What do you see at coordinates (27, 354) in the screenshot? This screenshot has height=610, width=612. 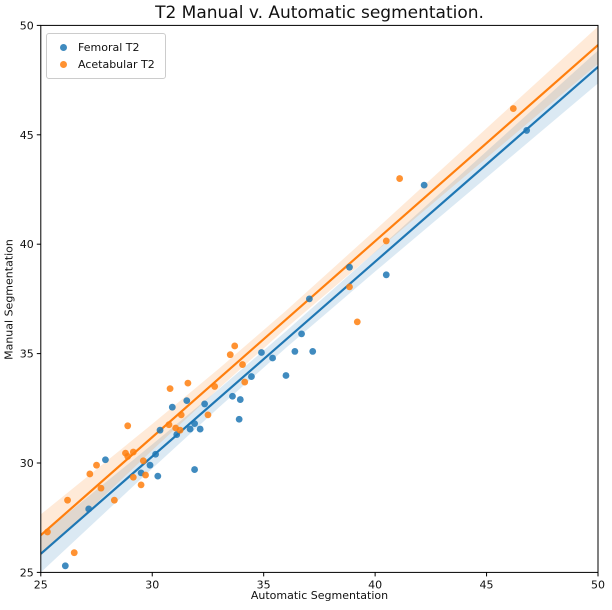 I see `y-tick-label: 35` at bounding box center [27, 354].